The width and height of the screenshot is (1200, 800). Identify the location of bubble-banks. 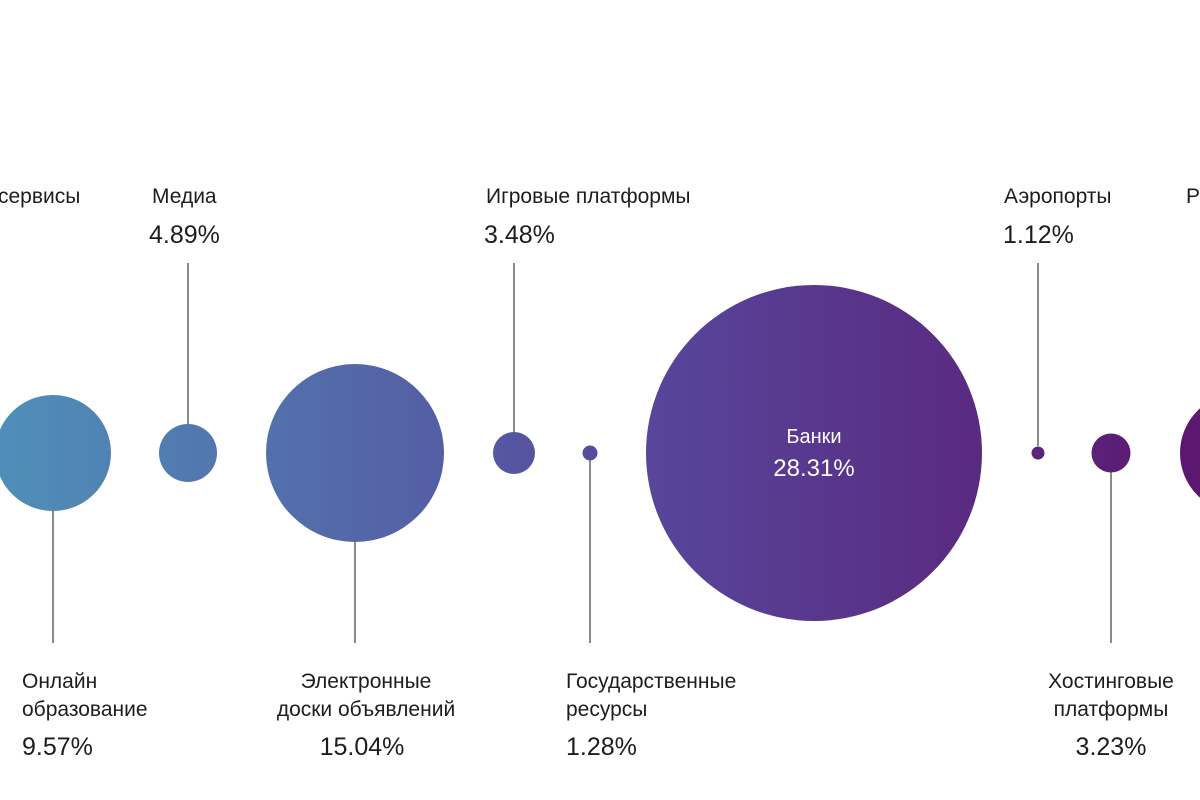
(814, 453).